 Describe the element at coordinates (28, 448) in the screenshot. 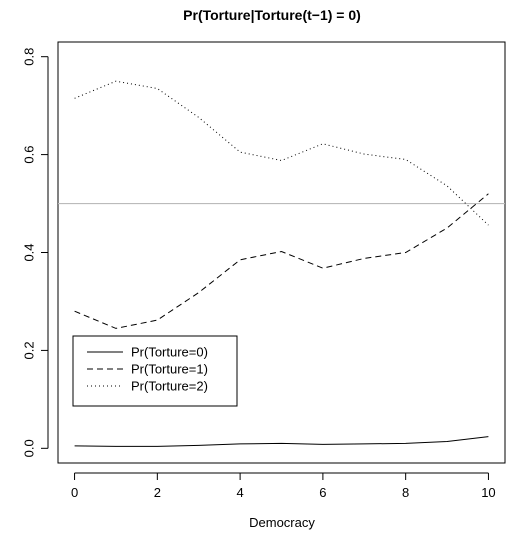

I see `y-tick-label: 0.0` at that location.